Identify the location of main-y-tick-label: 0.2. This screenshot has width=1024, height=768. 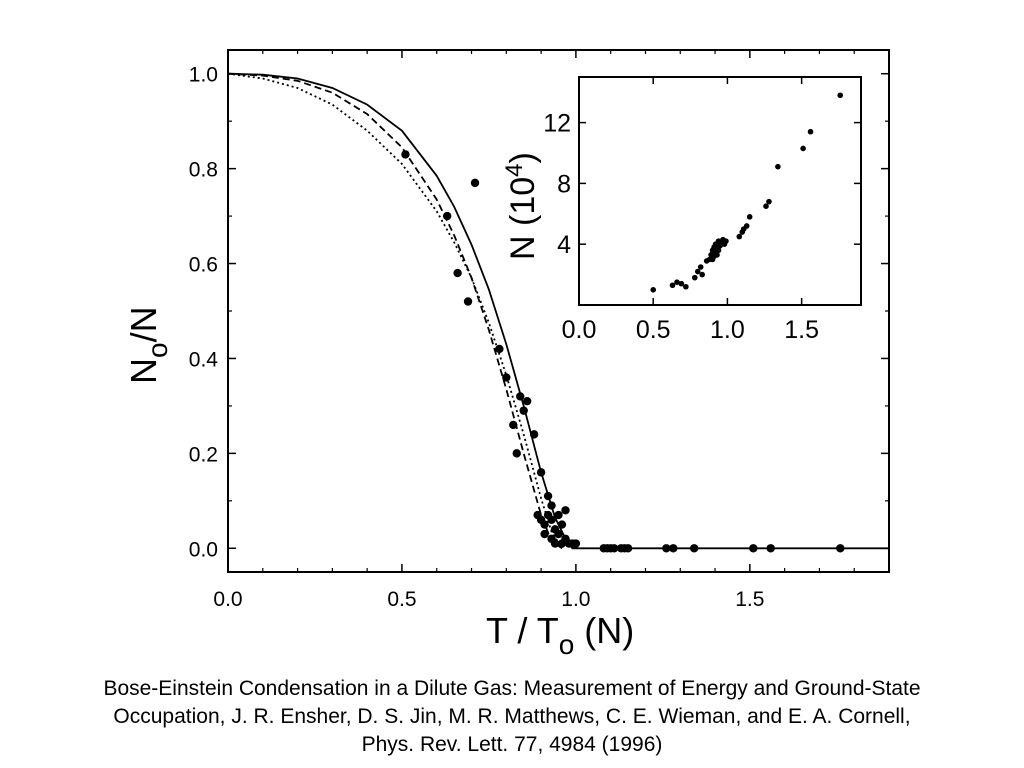
(203, 454).